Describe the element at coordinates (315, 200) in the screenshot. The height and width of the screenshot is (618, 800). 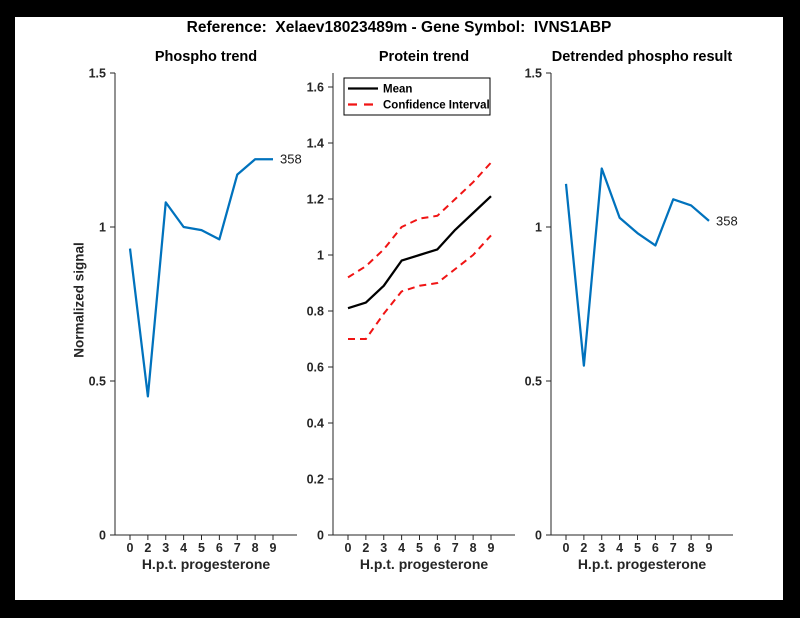
I see `y-tick-label: 1.2` at that location.